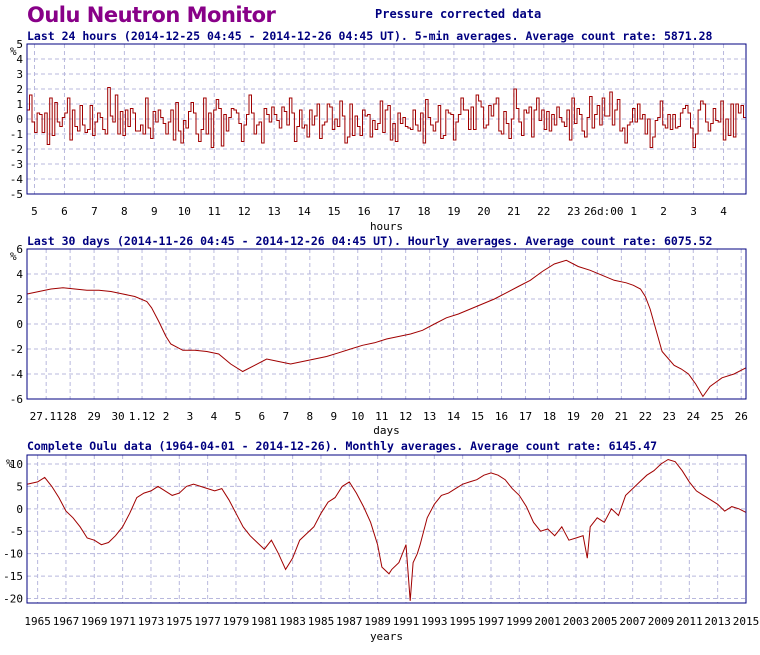  I want to click on y-tick-label: -6, so click(16, 399).